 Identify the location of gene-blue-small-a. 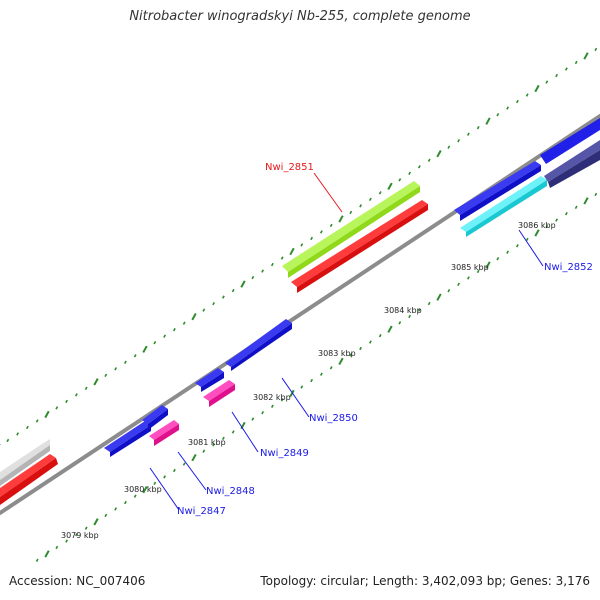
(155, 417).